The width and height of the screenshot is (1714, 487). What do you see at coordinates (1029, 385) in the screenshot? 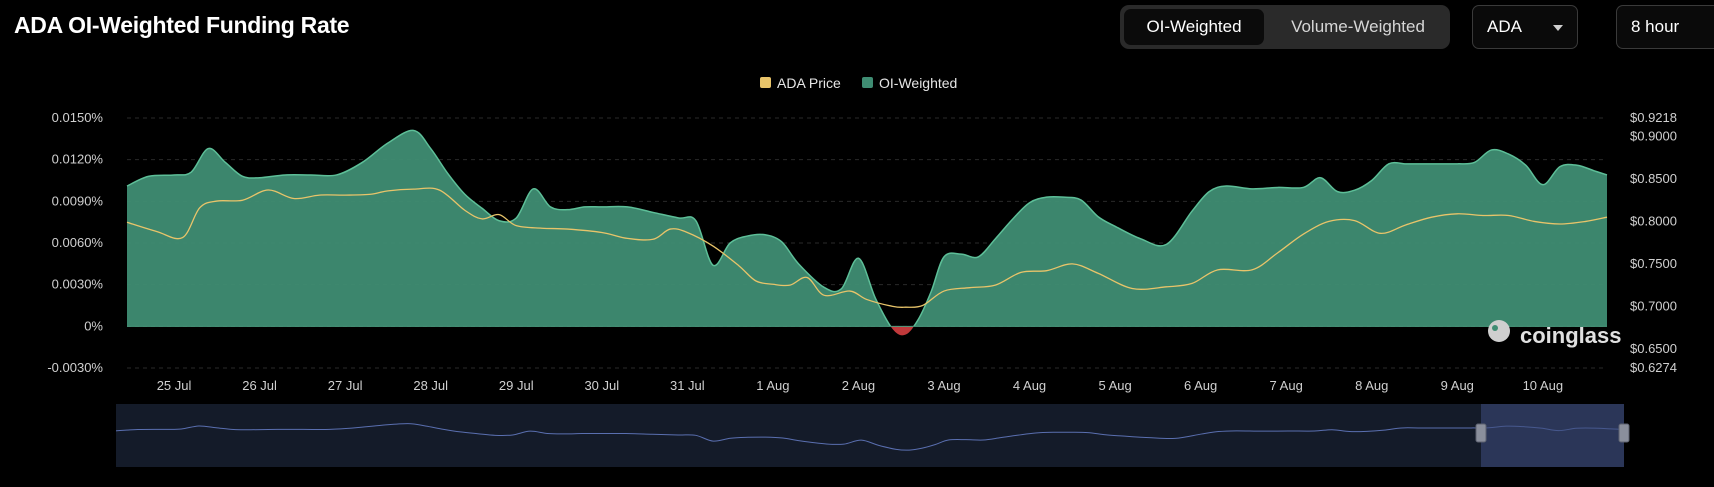
I see `x-tick-label: 4 Aug` at bounding box center [1029, 385].